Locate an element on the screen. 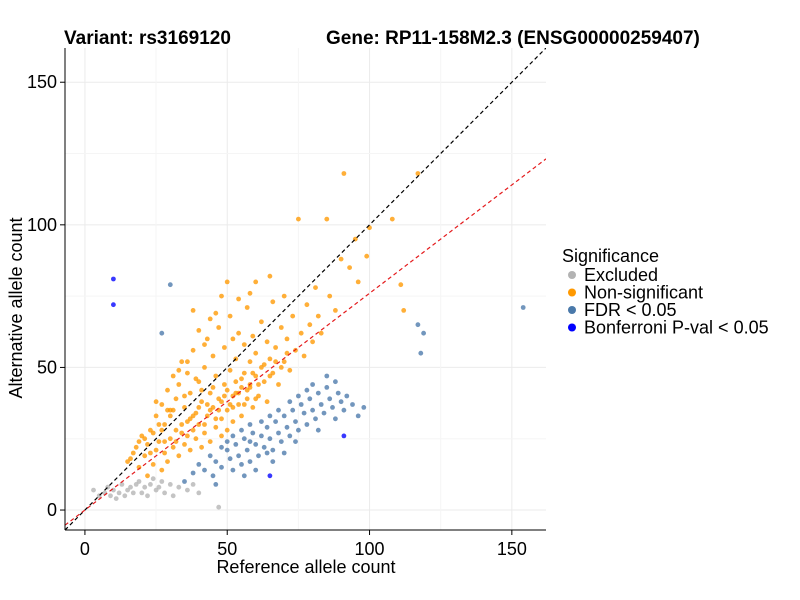  y-tick-label: 0 is located at coordinates (52, 510).